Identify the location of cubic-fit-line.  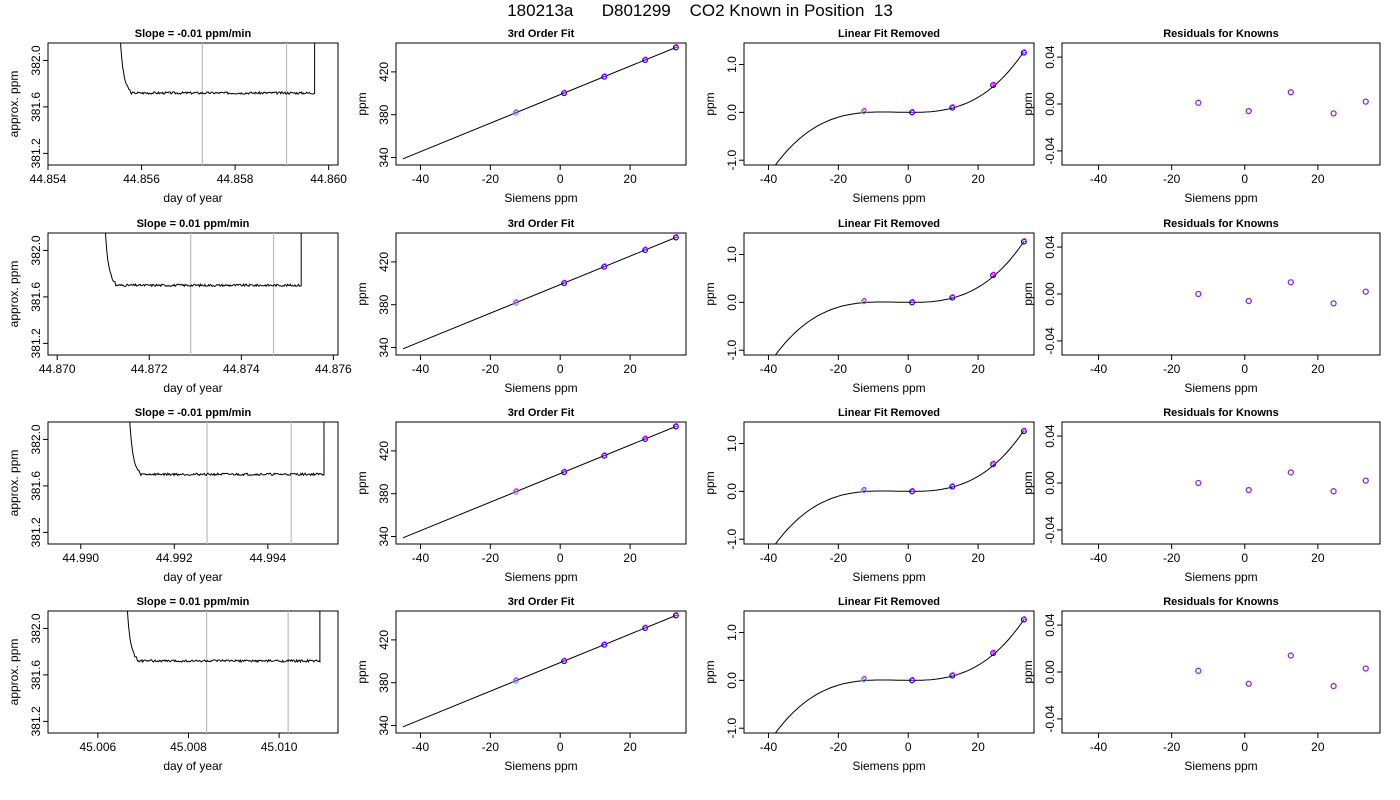
(539, 671).